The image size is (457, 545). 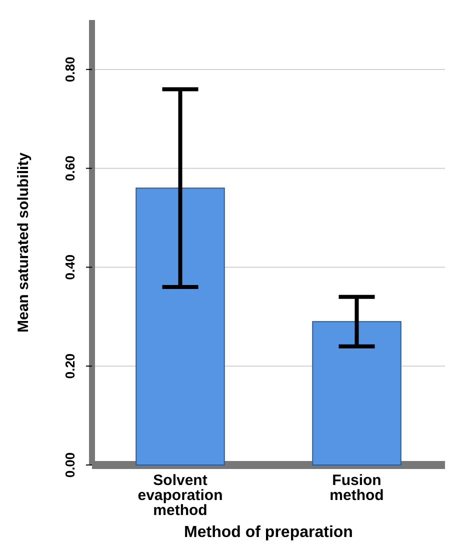 What do you see at coordinates (70, 366) in the screenshot?
I see `y-tick-label: 0.20` at bounding box center [70, 366].